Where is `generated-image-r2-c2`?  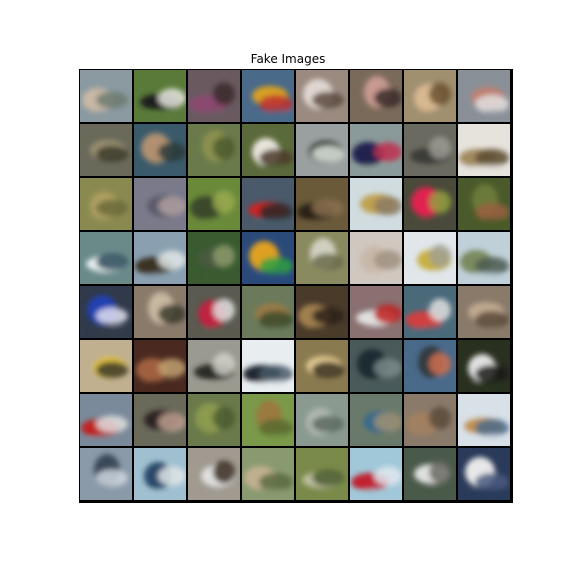 generated-image-r2-c2 is located at coordinates (160, 150).